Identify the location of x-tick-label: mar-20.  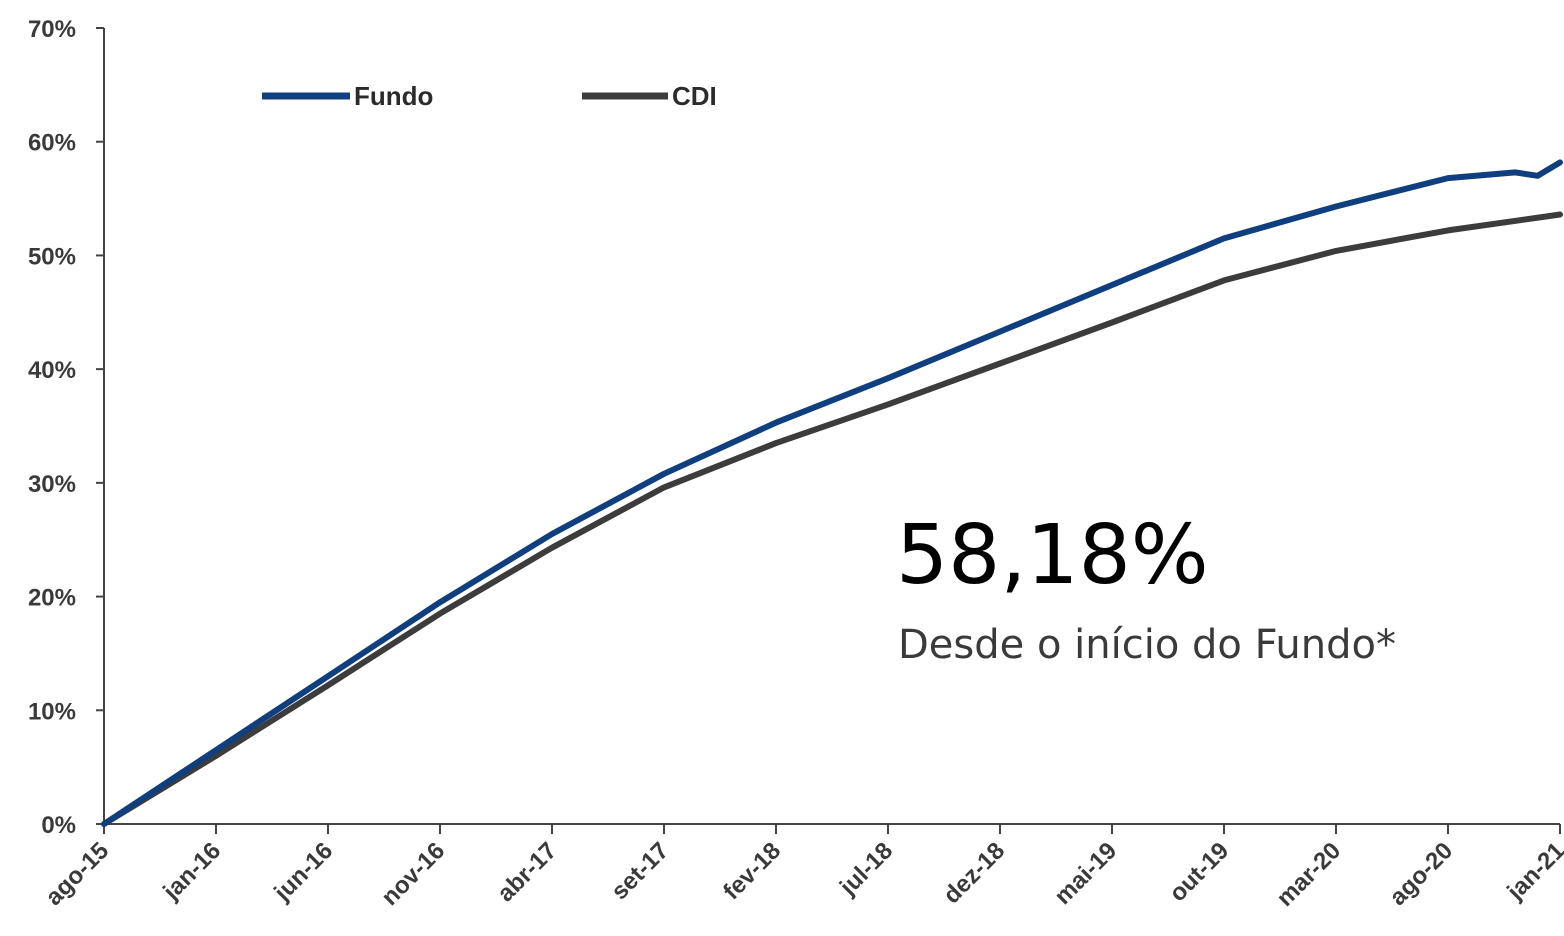
(1308, 874).